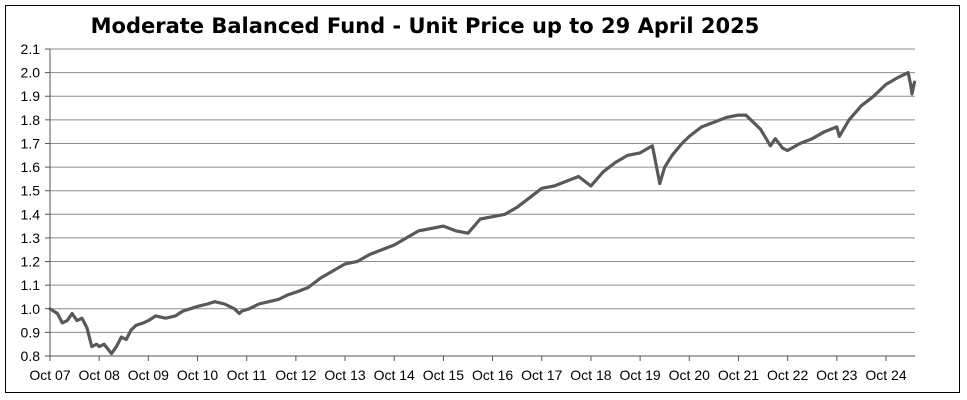 The width and height of the screenshot is (967, 400). Describe the element at coordinates (31, 49) in the screenshot. I see `y-tick-label: 2.1` at that location.